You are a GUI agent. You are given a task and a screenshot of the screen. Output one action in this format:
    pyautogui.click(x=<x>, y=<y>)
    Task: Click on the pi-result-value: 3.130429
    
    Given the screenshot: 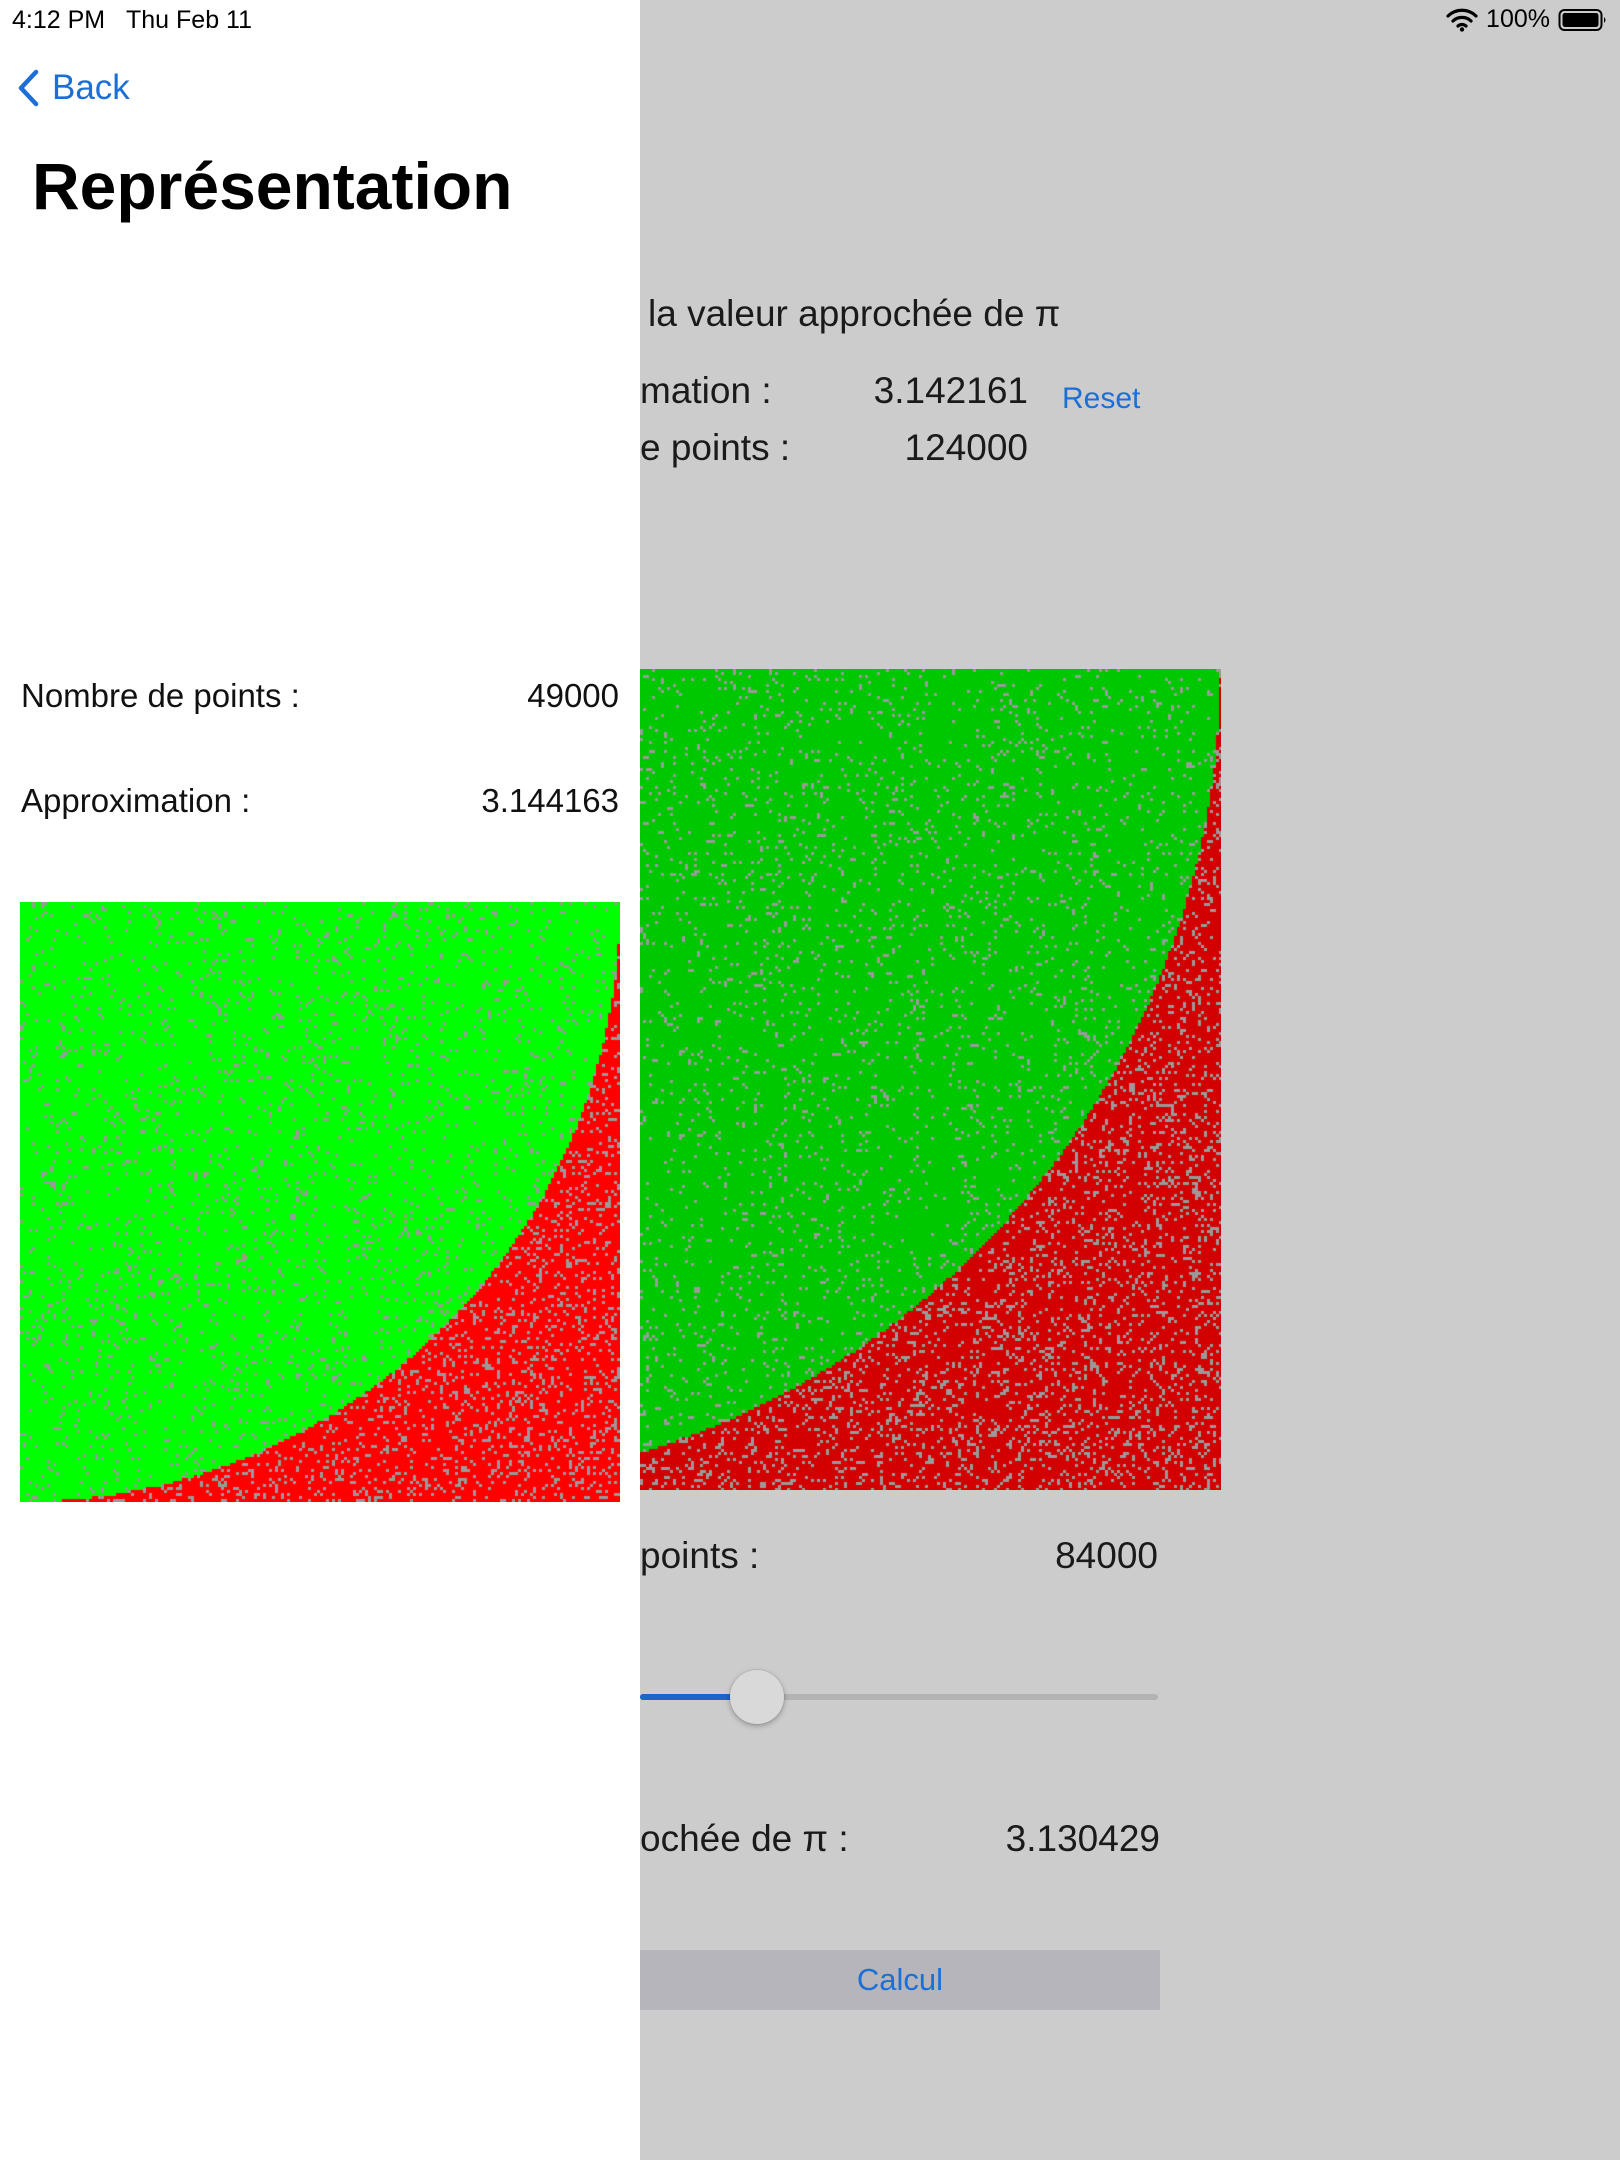 What is the action you would take?
    pyautogui.click(x=1082, y=1838)
    